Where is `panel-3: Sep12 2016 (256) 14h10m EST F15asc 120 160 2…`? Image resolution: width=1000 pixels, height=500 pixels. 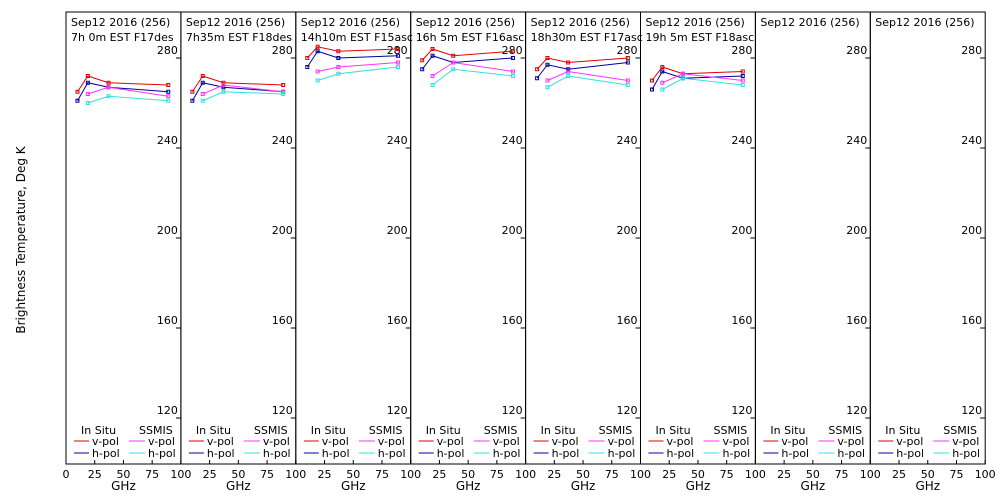
panel-3: Sep12 2016 (256) 14h10m EST F15asc 120 160 2… is located at coordinates (358, 252).